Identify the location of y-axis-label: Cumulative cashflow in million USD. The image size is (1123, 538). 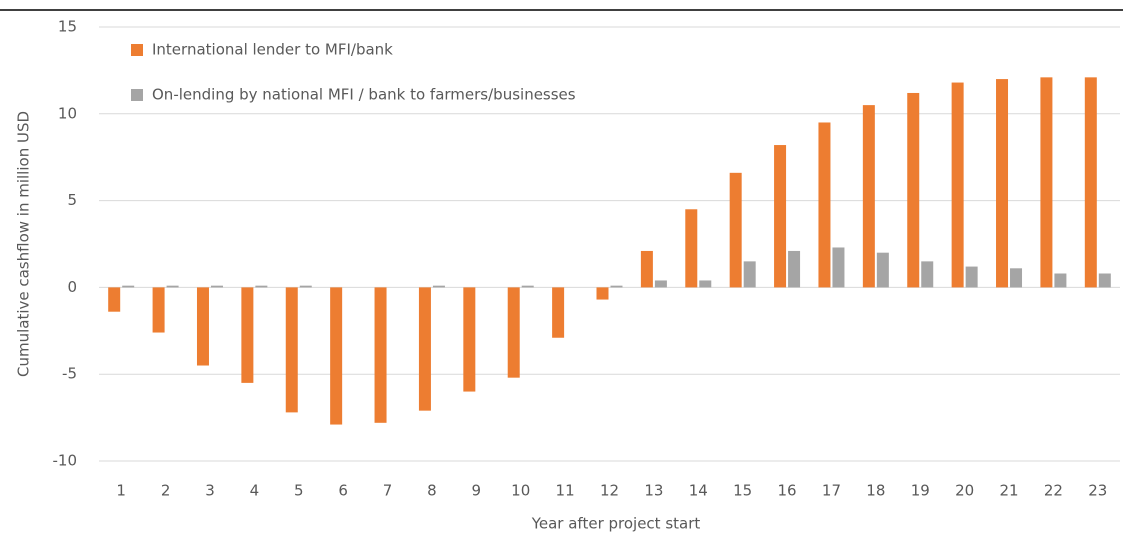
(24, 244).